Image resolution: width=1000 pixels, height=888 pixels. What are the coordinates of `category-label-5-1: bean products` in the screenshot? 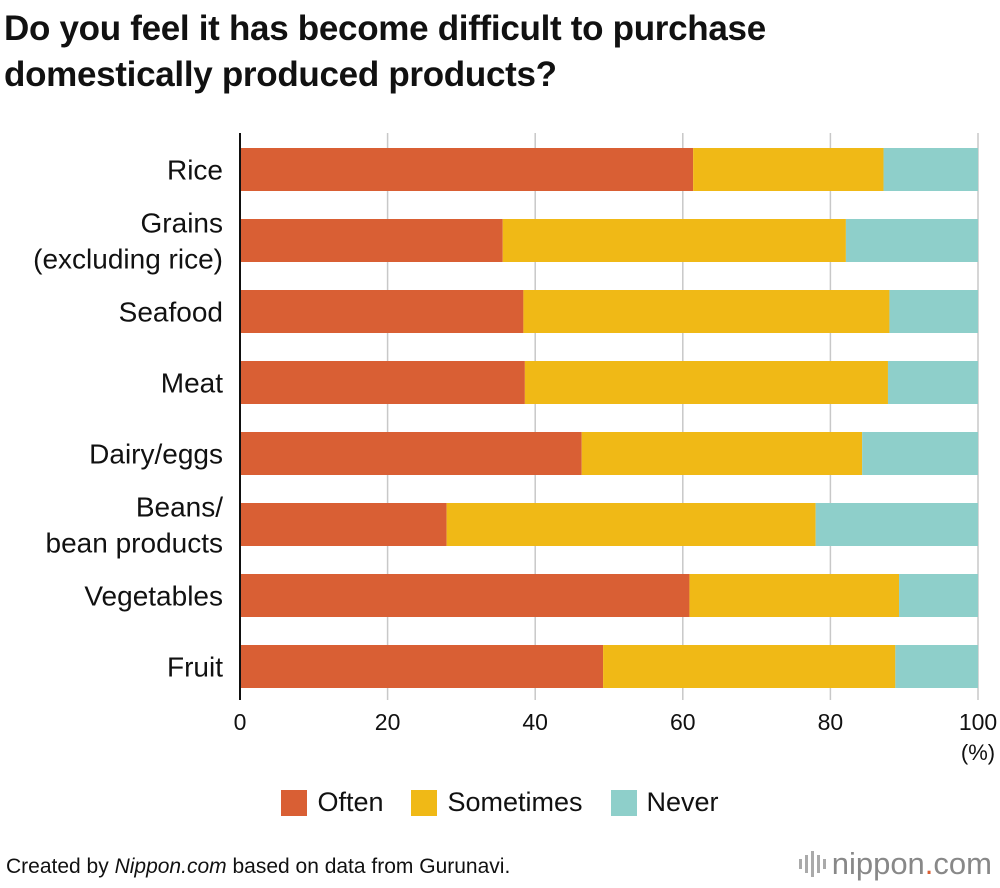 It's located at (134, 543).